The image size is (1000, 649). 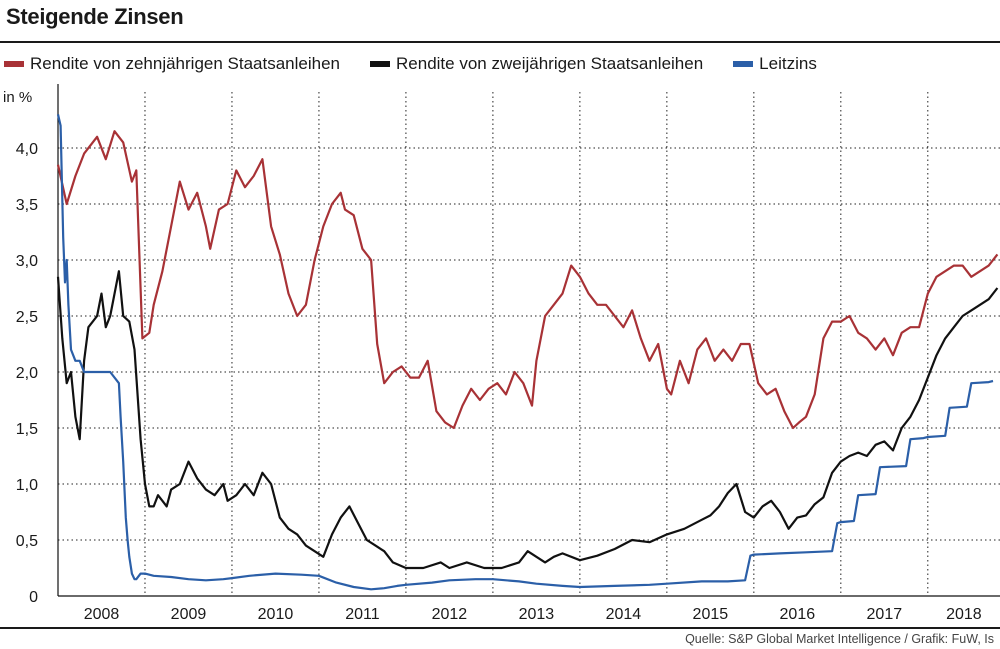 I want to click on legend-item-ten-year: Rendite von zehnjährigen Staatsanleihen, so click(x=172, y=64).